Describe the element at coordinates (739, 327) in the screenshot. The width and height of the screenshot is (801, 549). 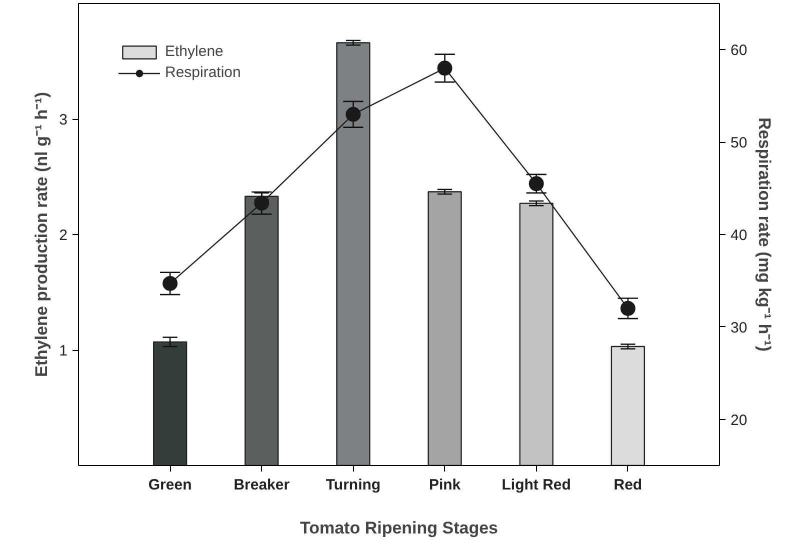
I see `y2-tick-label: 30` at that location.